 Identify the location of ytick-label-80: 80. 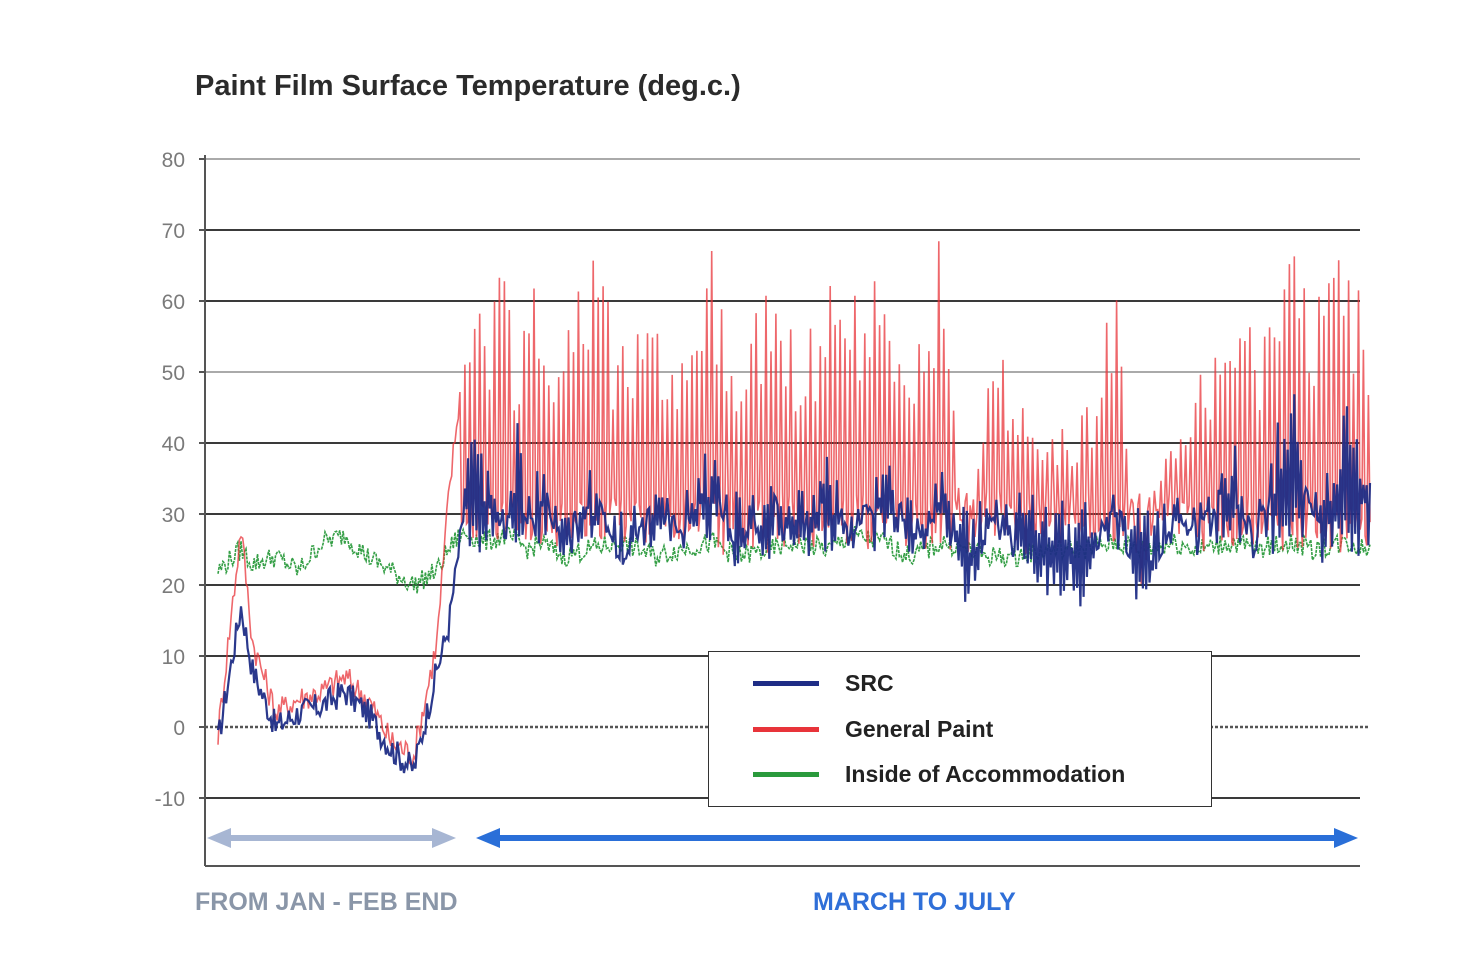
(173, 160).